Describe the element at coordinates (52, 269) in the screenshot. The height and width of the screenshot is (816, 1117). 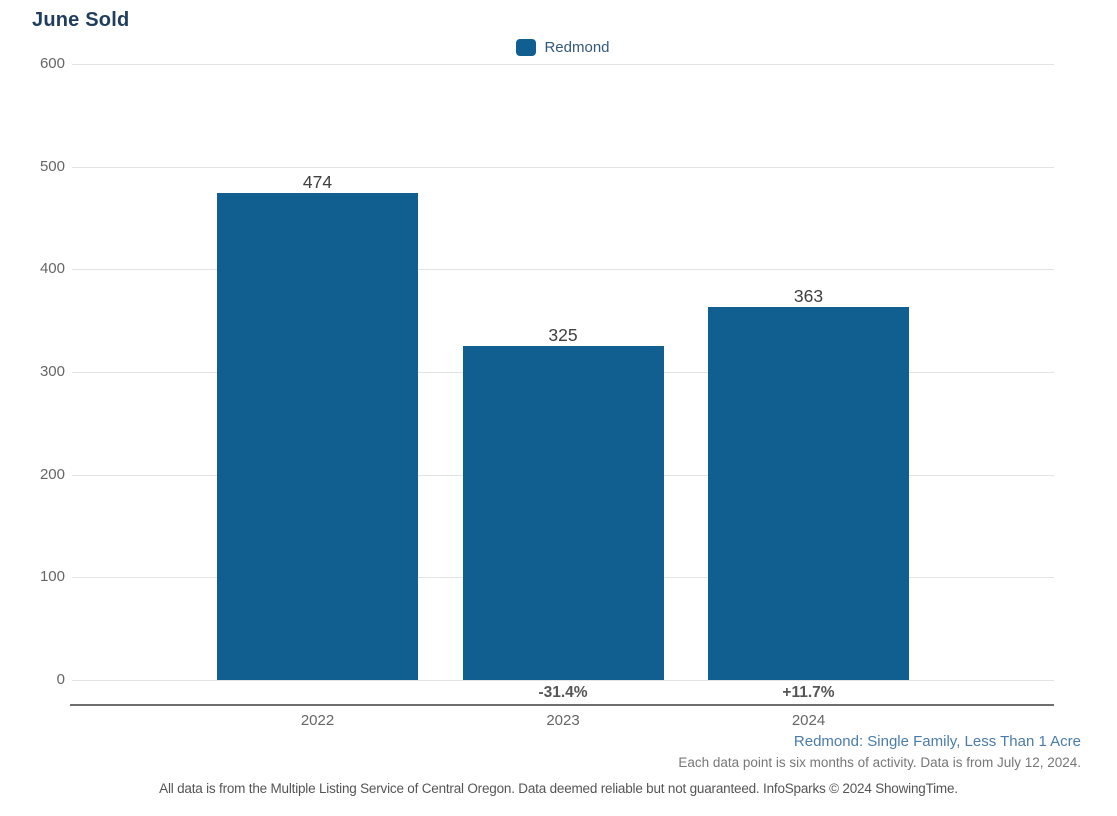
I see `y-axis-tick-label: 400` at that location.